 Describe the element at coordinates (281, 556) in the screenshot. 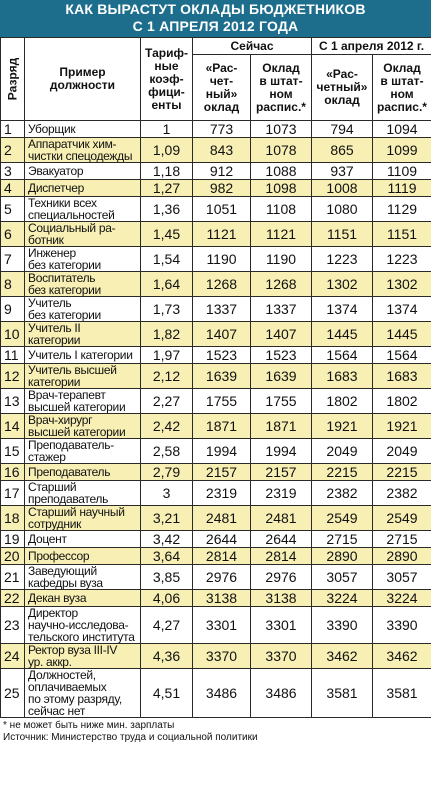

I see `now-staff-cell: 2814` at that location.